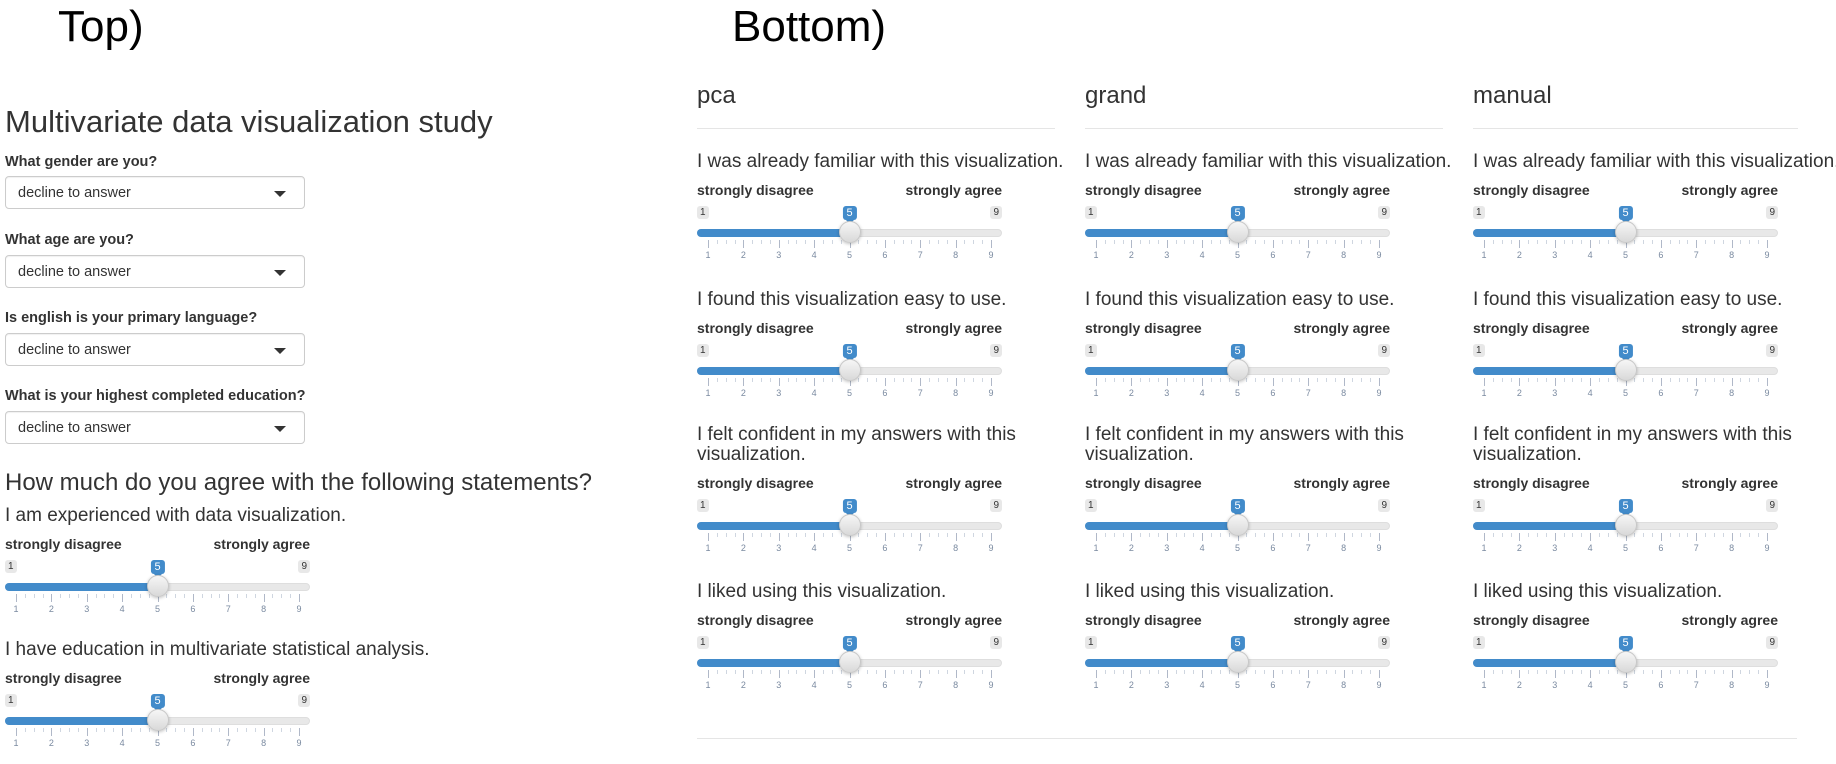  What do you see at coordinates (1696, 685) in the screenshot?
I see `slider-tick-label: 7` at bounding box center [1696, 685].